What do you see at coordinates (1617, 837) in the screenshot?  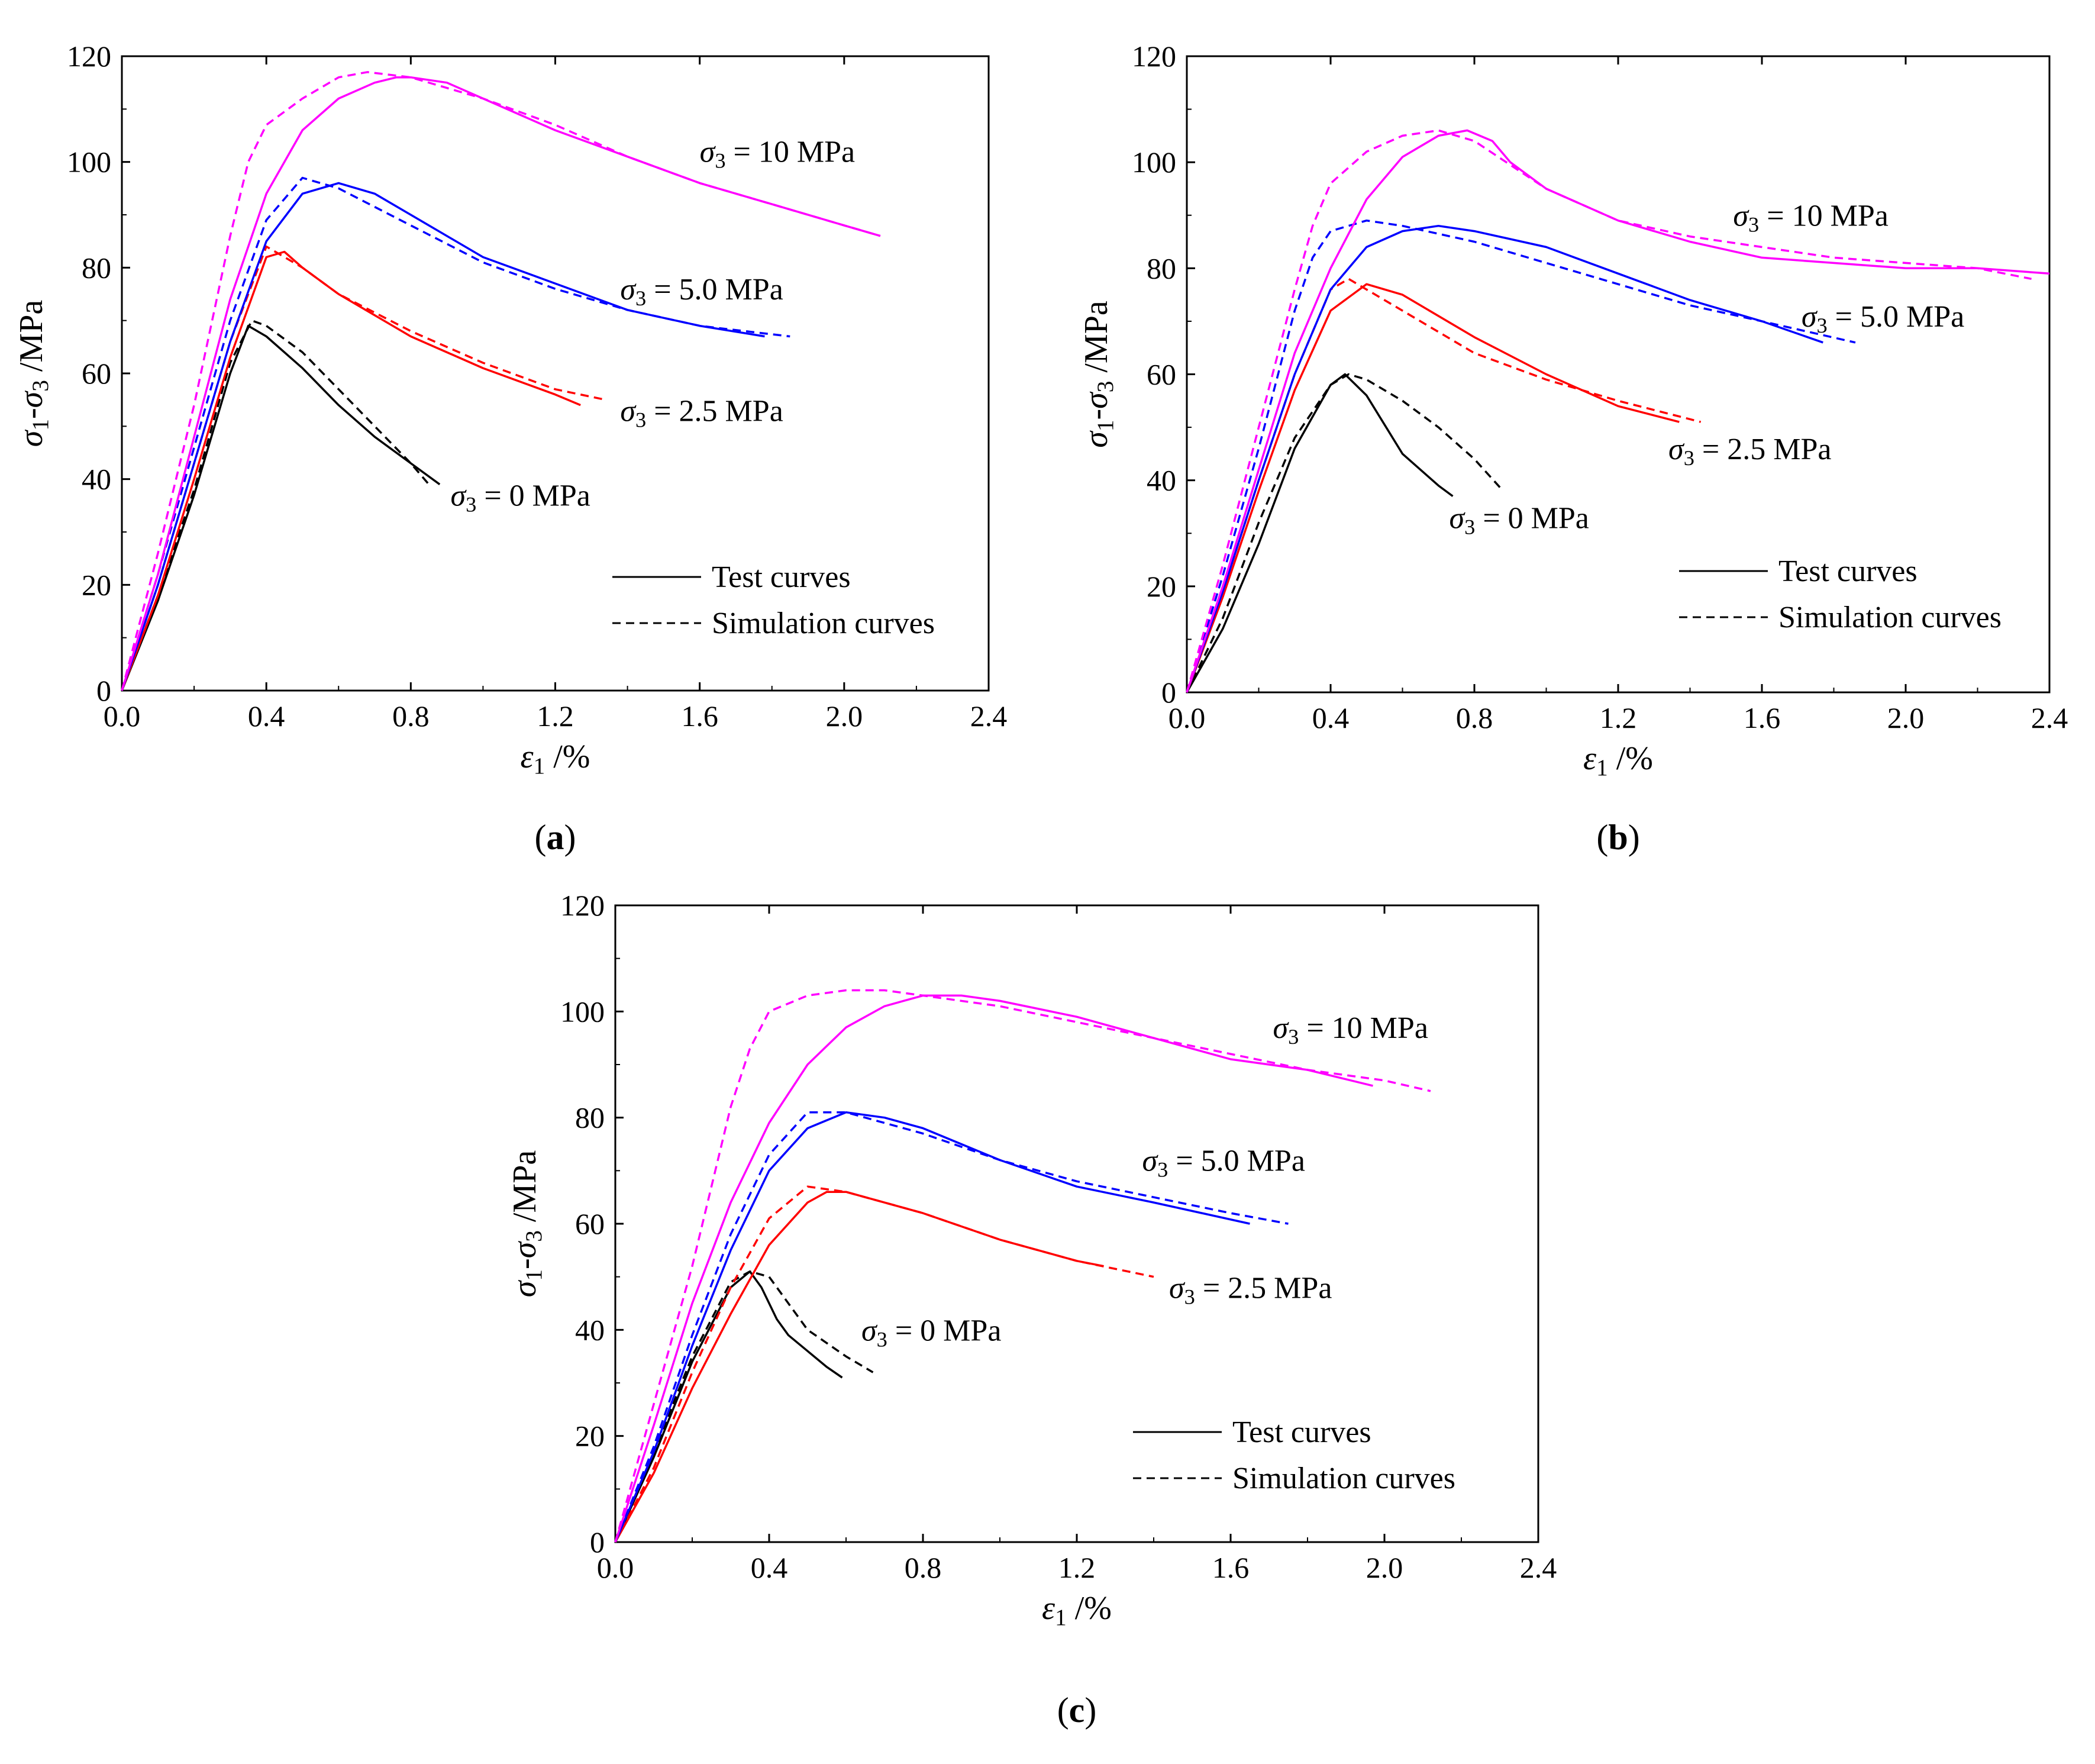 I see `panel-label: (b)` at bounding box center [1617, 837].